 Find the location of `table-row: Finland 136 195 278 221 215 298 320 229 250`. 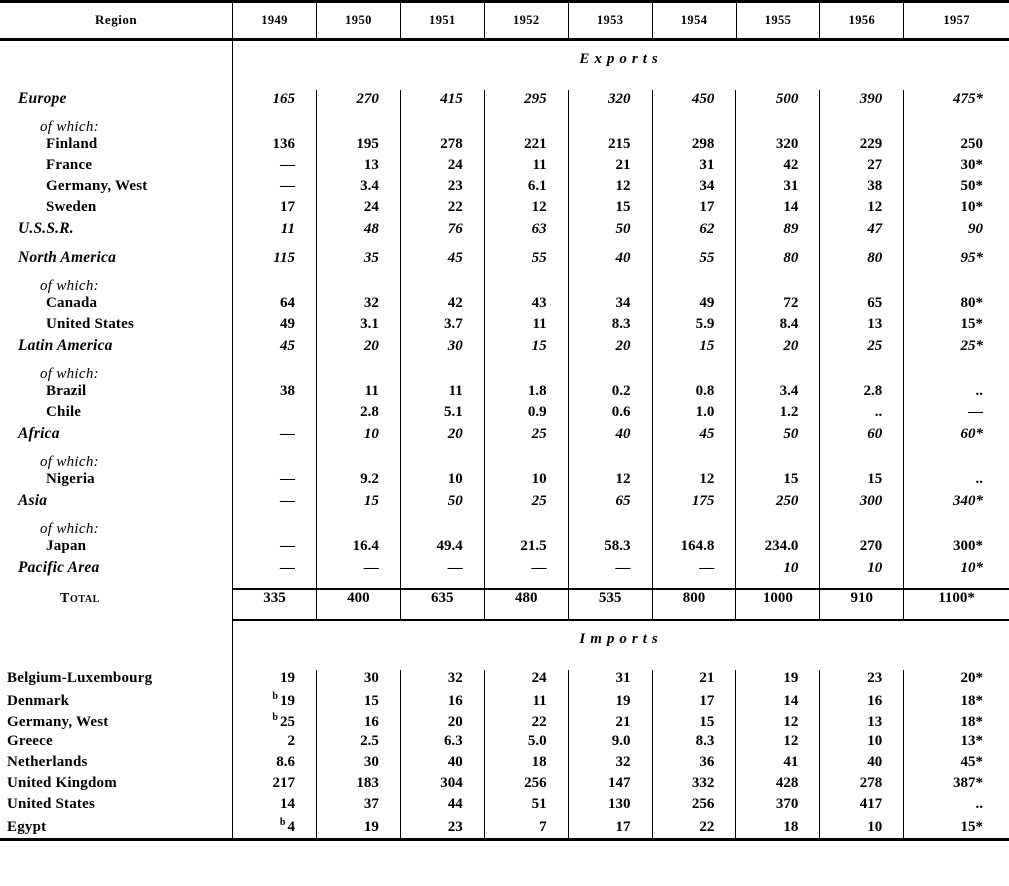

table-row: Finland 136 195 278 221 215 298 320 229 250 is located at coordinates (504, 146).